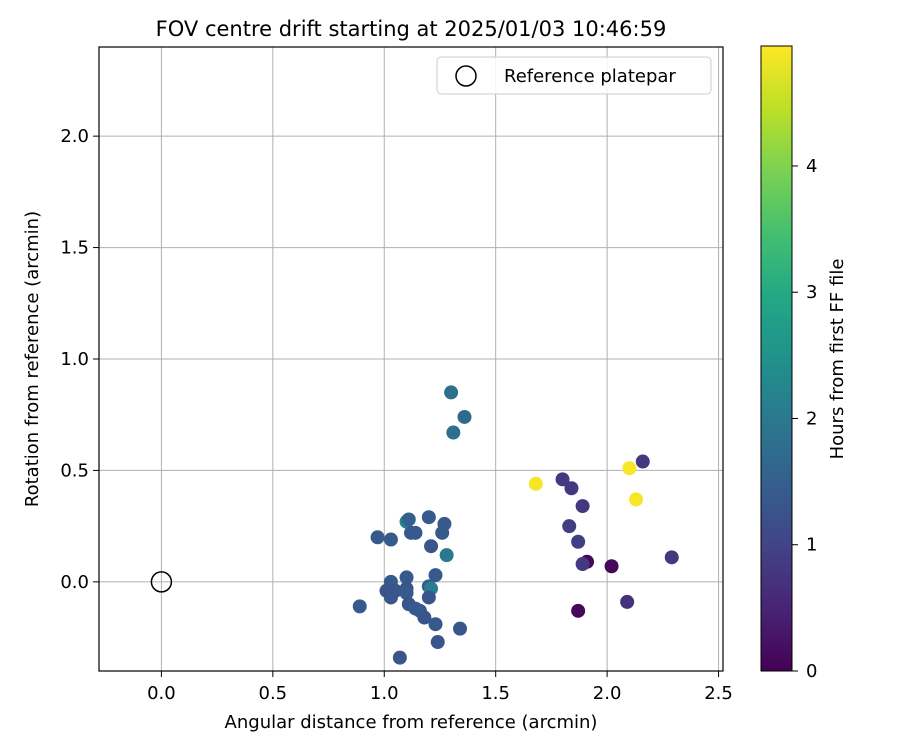 Image resolution: width=900 pixels, height=750 pixels. What do you see at coordinates (776, 358) in the screenshot?
I see `colorbar` at bounding box center [776, 358].